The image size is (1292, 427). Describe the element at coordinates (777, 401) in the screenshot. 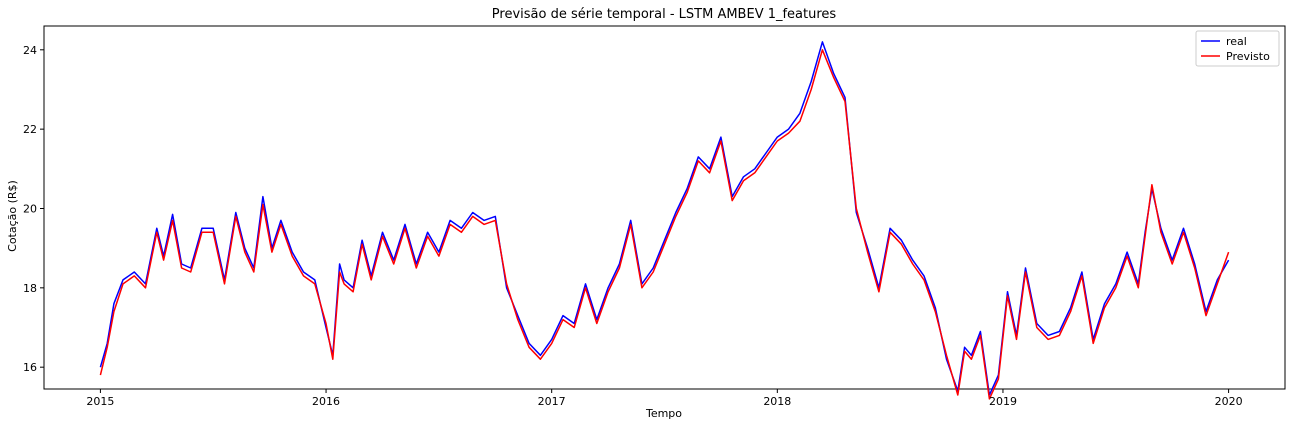

I see `x-tick-label: 2018` at that location.